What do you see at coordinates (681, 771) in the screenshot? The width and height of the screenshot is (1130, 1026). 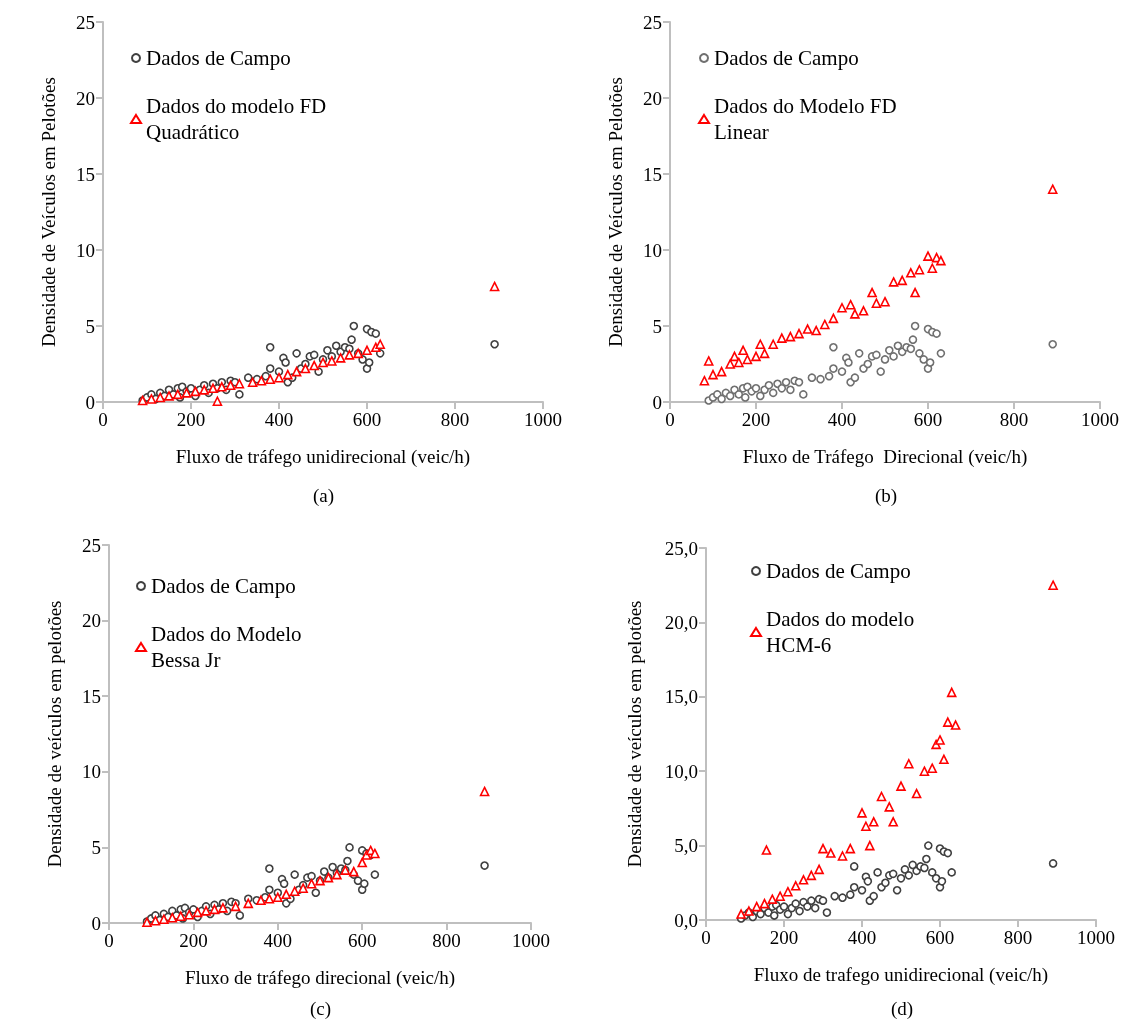 I see `y-tick-label: 10,0` at bounding box center [681, 771].